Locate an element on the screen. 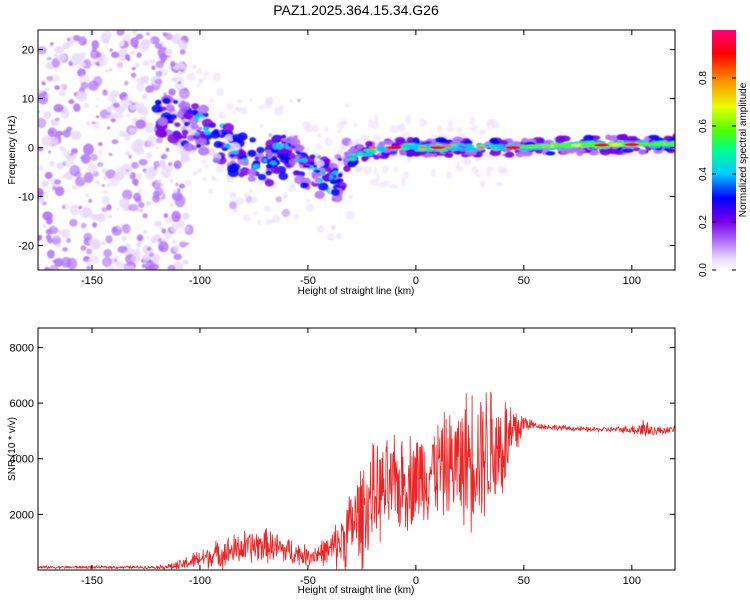 This screenshot has height=600, width=750. spectrogram-x-tick-label: 50 is located at coordinates (524, 281).